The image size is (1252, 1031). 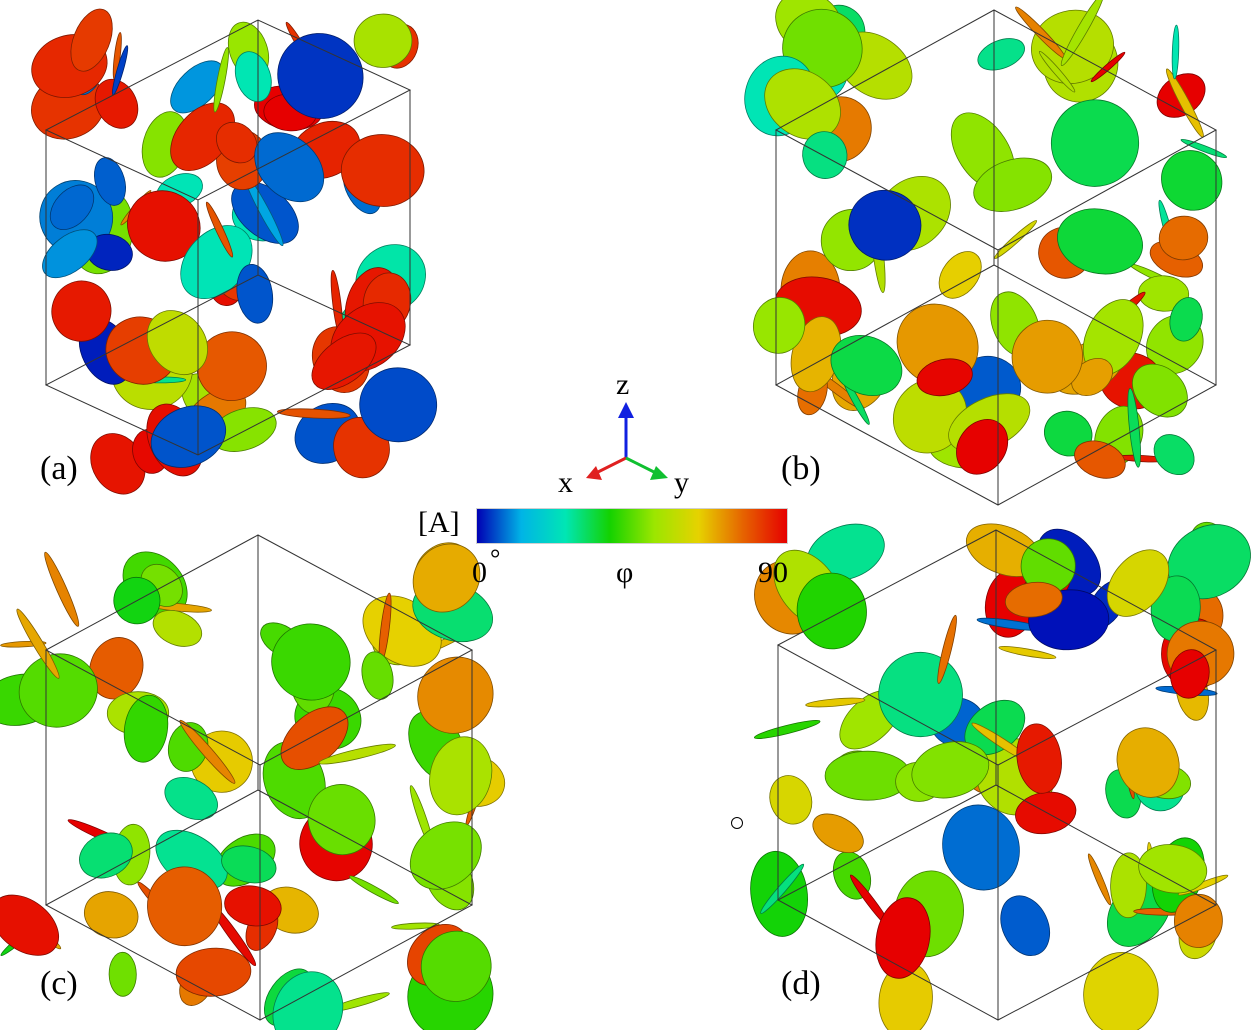 I want to click on degree-symbol: °, so click(x=495, y=558).